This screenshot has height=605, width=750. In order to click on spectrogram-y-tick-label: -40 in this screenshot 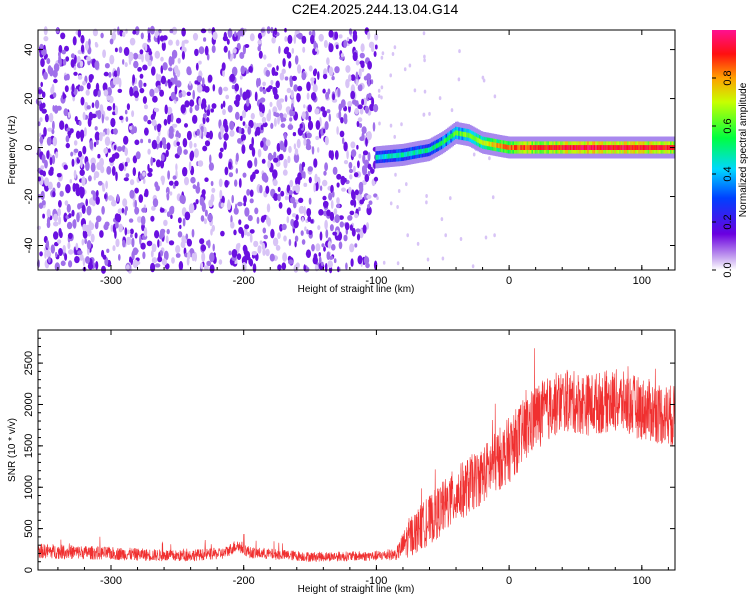, I will do `click(29, 246)`.